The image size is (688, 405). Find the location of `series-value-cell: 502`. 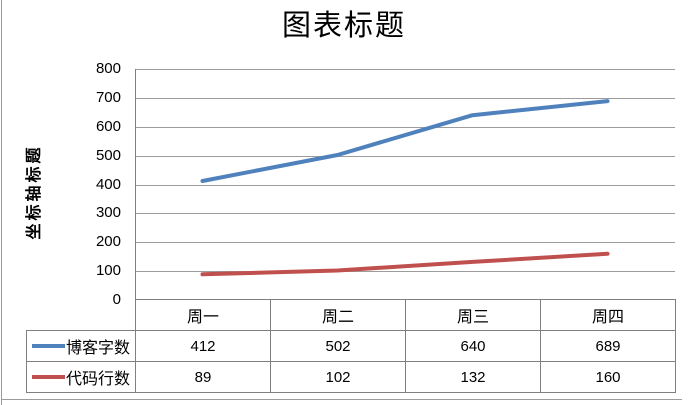

series-value-cell: 502 is located at coordinates (338, 346).